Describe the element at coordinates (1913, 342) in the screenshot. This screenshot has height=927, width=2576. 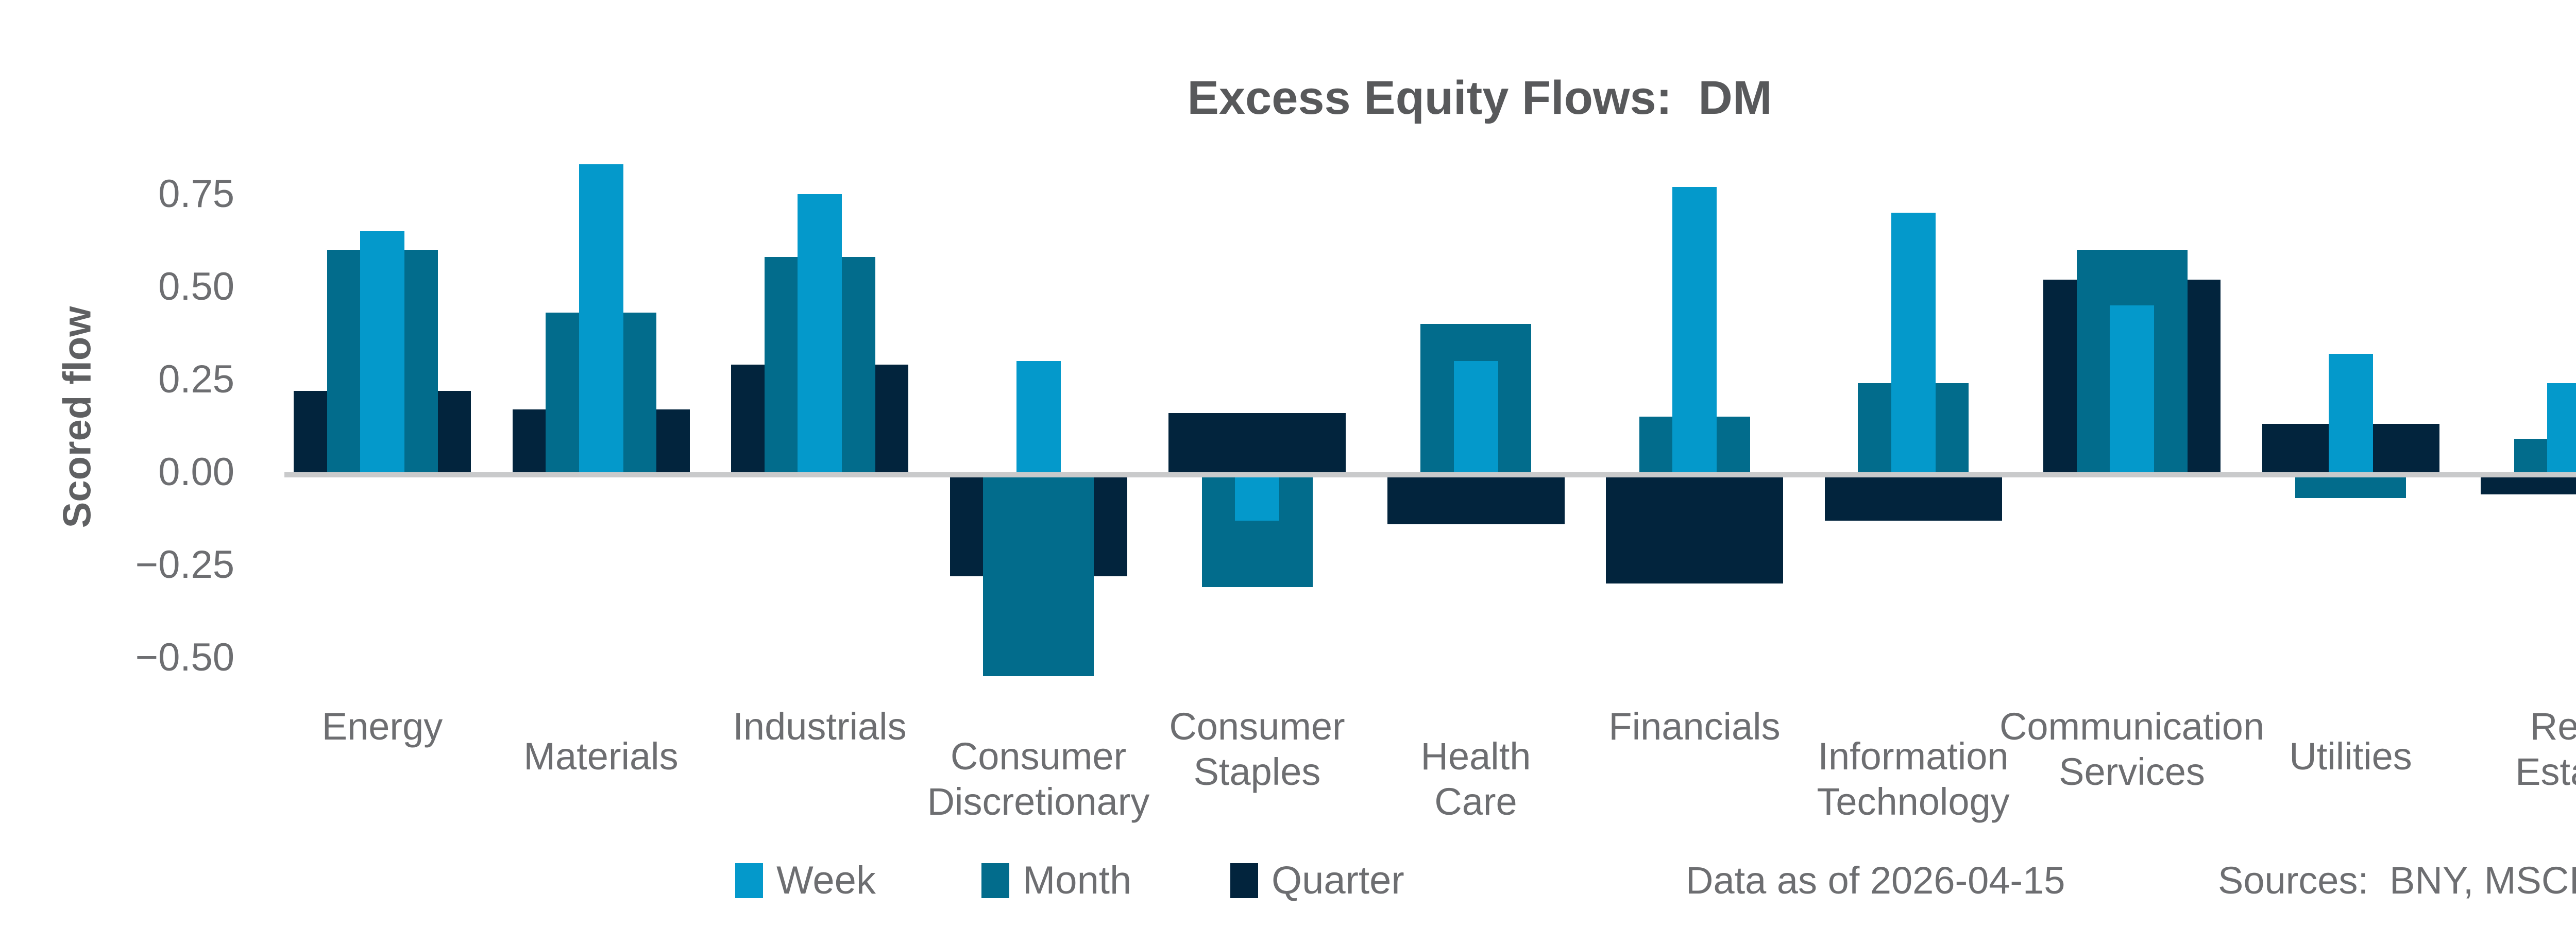
I see `bar-week-information-technology` at that location.